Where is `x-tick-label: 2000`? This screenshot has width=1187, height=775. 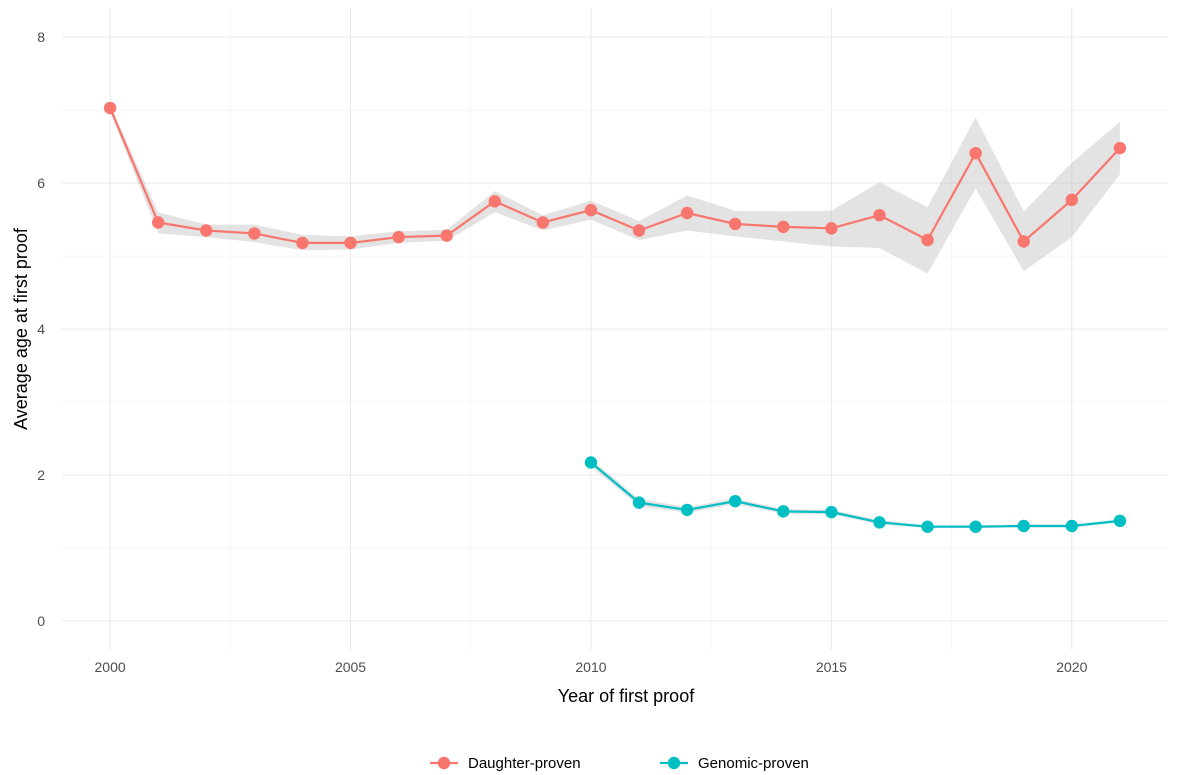 x-tick-label: 2000 is located at coordinates (110, 667).